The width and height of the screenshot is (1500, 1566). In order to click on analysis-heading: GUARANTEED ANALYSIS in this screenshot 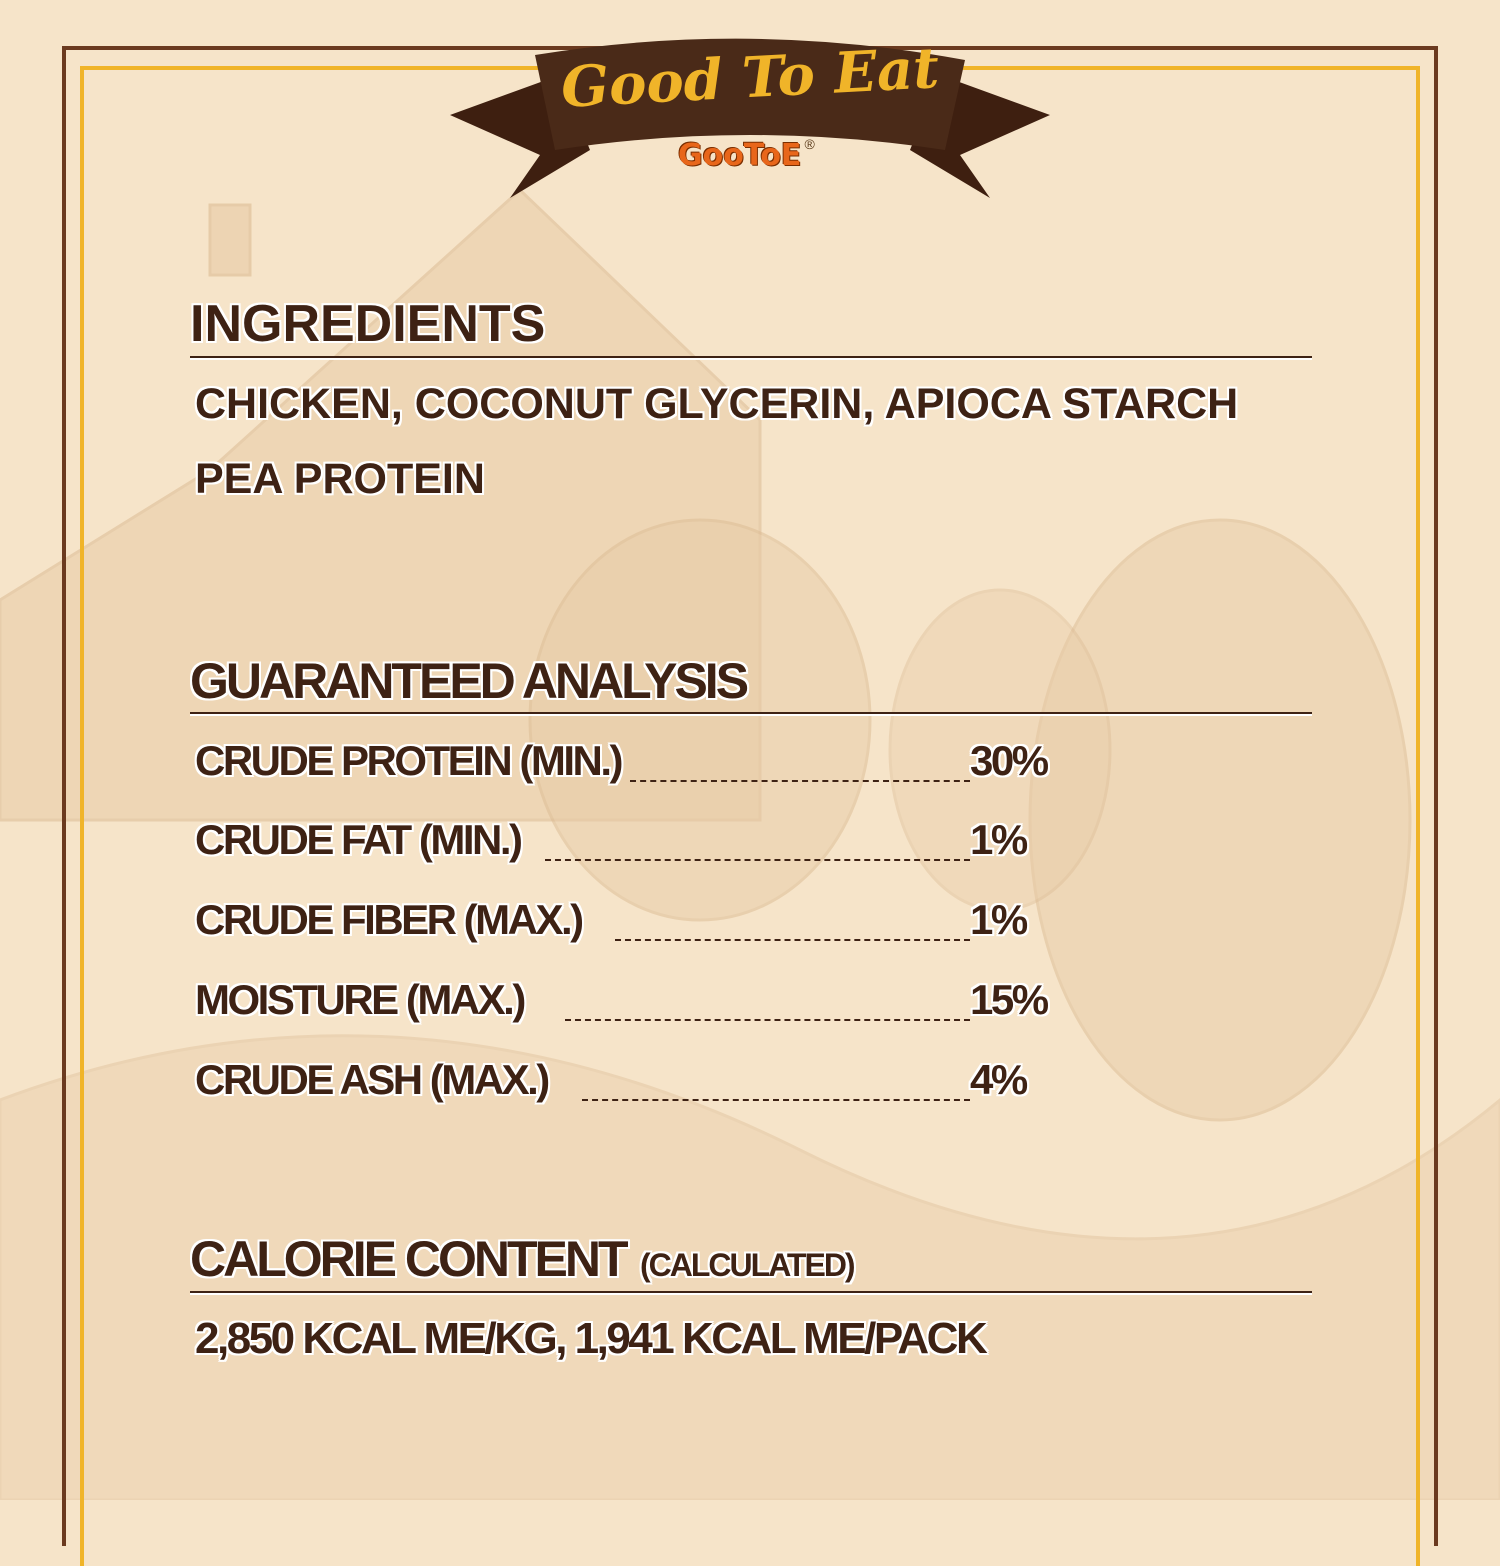, I will do `click(469, 681)`.